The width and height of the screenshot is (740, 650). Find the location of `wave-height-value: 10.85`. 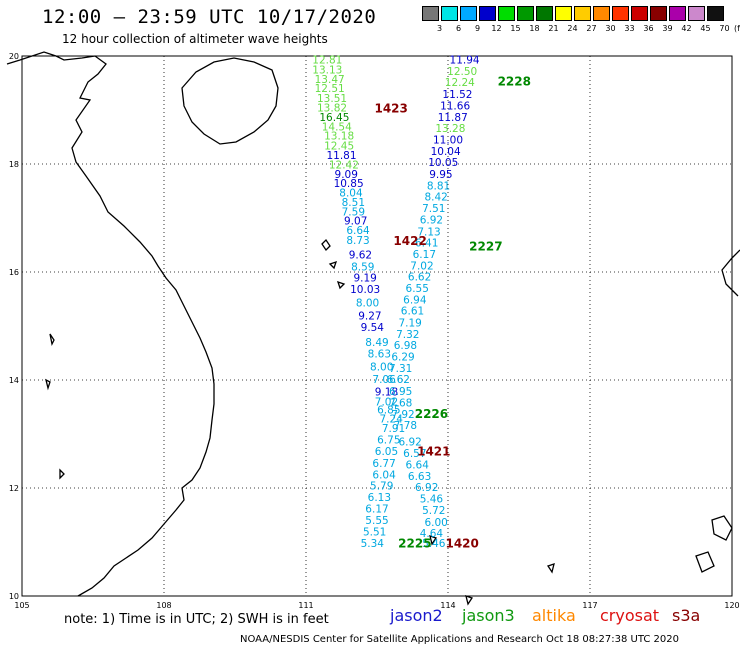

wave-height-value: 10.85 is located at coordinates (349, 184).